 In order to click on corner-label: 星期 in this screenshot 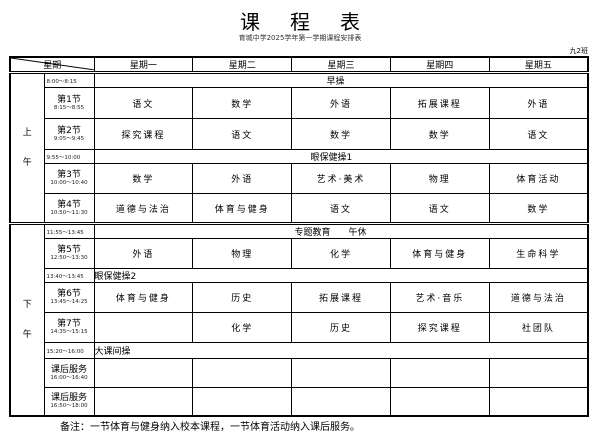, I will do `click(52, 66)`.